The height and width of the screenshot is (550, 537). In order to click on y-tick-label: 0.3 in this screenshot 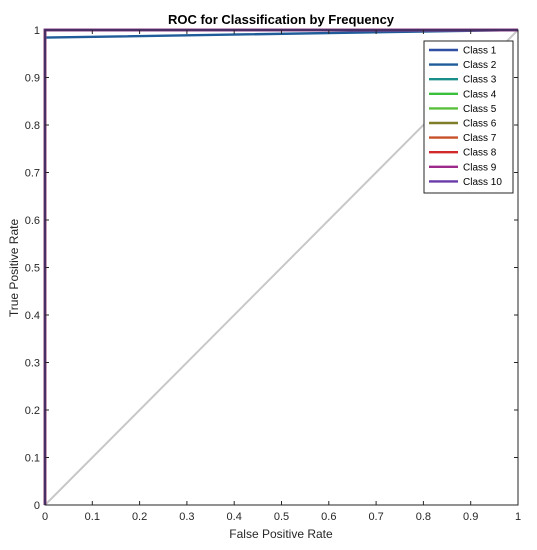, I will do `click(32, 364)`.